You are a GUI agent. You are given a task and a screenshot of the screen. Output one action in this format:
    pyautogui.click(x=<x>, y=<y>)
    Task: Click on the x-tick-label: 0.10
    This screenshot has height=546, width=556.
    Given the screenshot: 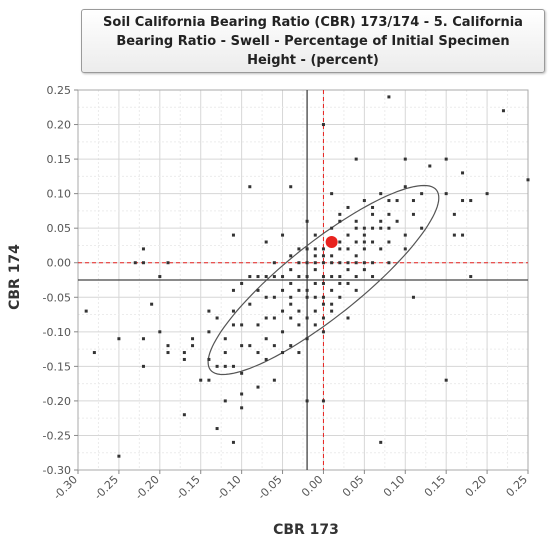 What is the action you would take?
    pyautogui.click(x=394, y=486)
    